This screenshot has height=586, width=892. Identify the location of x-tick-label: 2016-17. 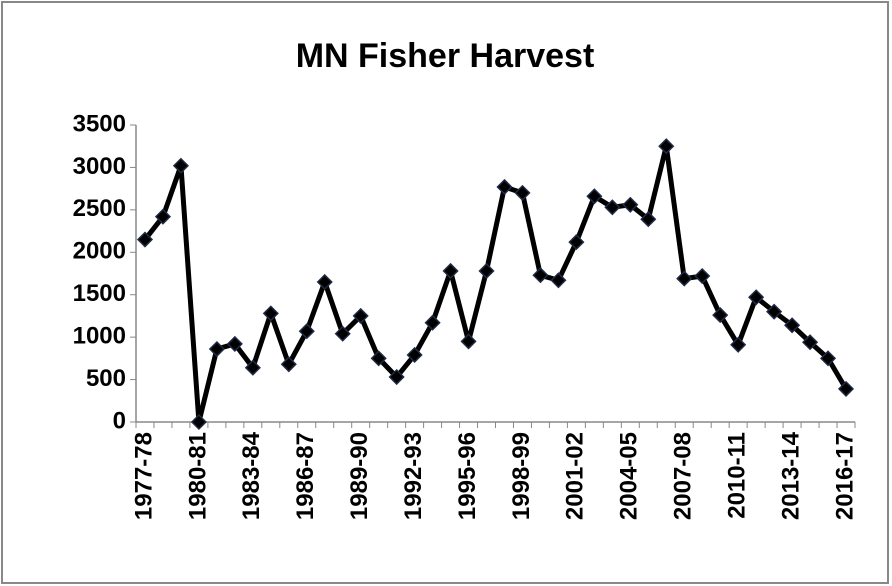
(844, 476).